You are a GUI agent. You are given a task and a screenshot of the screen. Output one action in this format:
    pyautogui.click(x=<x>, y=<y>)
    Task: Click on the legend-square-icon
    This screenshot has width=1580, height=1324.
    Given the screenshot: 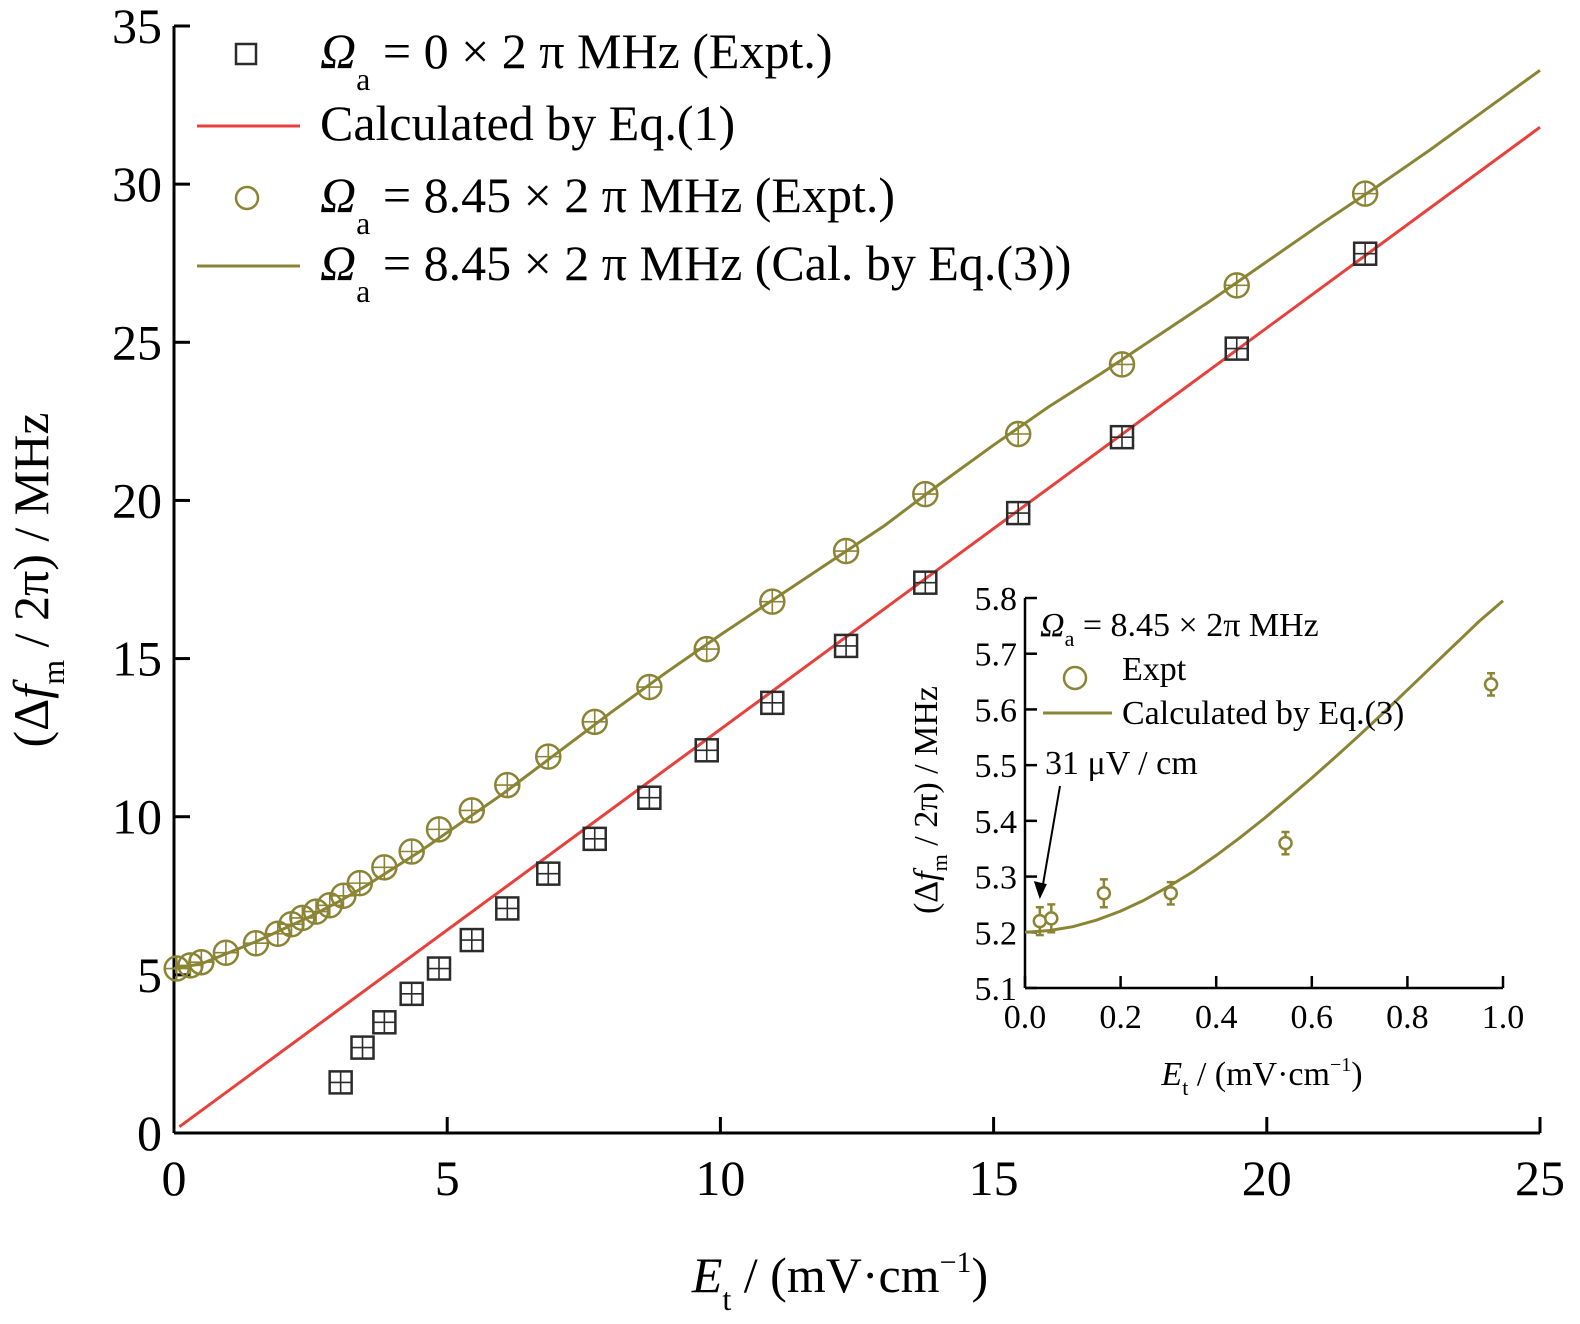 What is the action you would take?
    pyautogui.click(x=246, y=54)
    